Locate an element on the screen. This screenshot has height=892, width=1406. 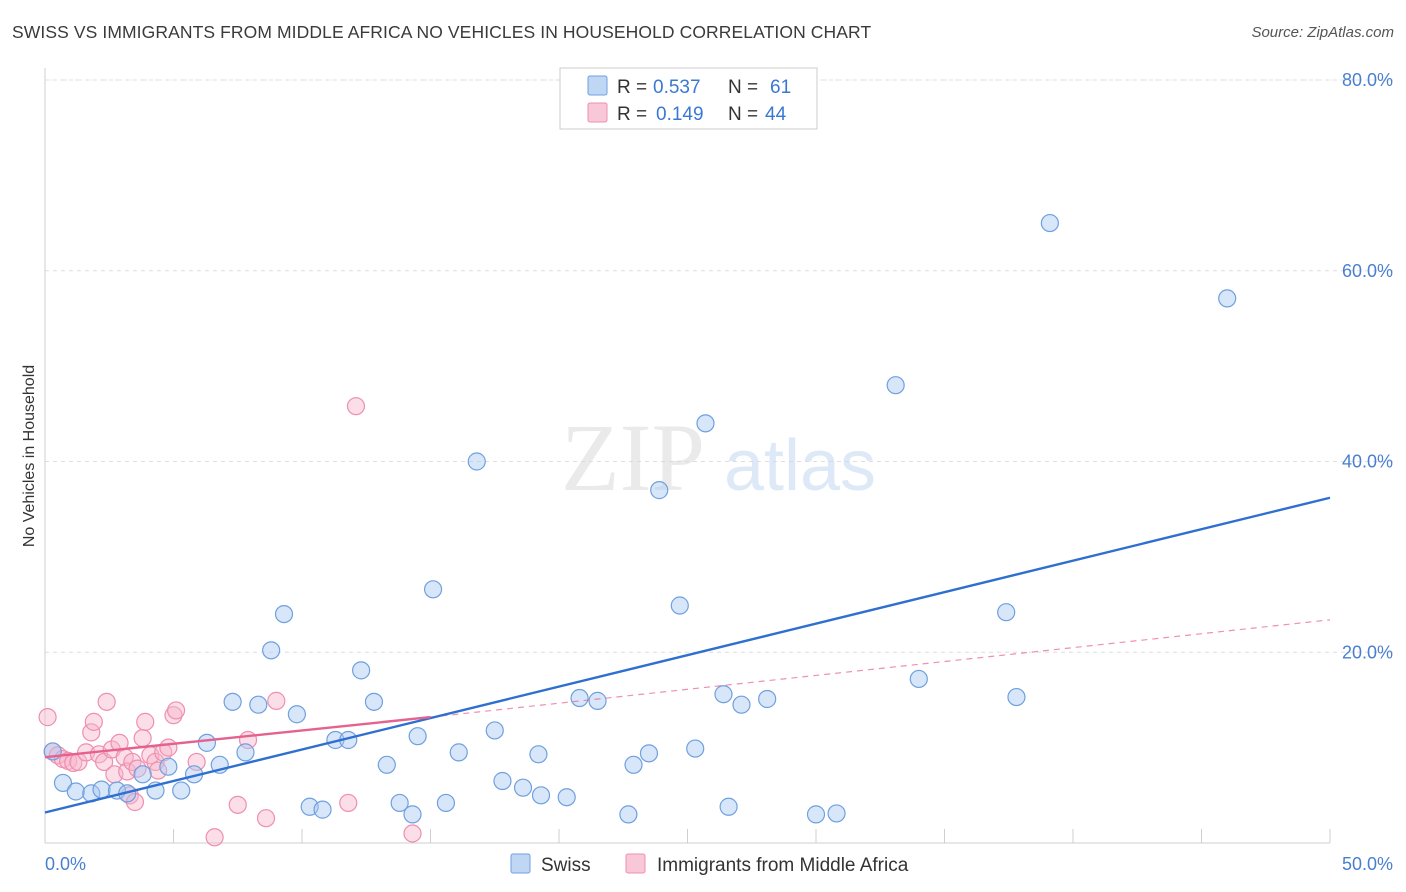
y-tick-labels: 20.0% 40.0% 60.0% 80.0% is located at coordinates (1367, 366).